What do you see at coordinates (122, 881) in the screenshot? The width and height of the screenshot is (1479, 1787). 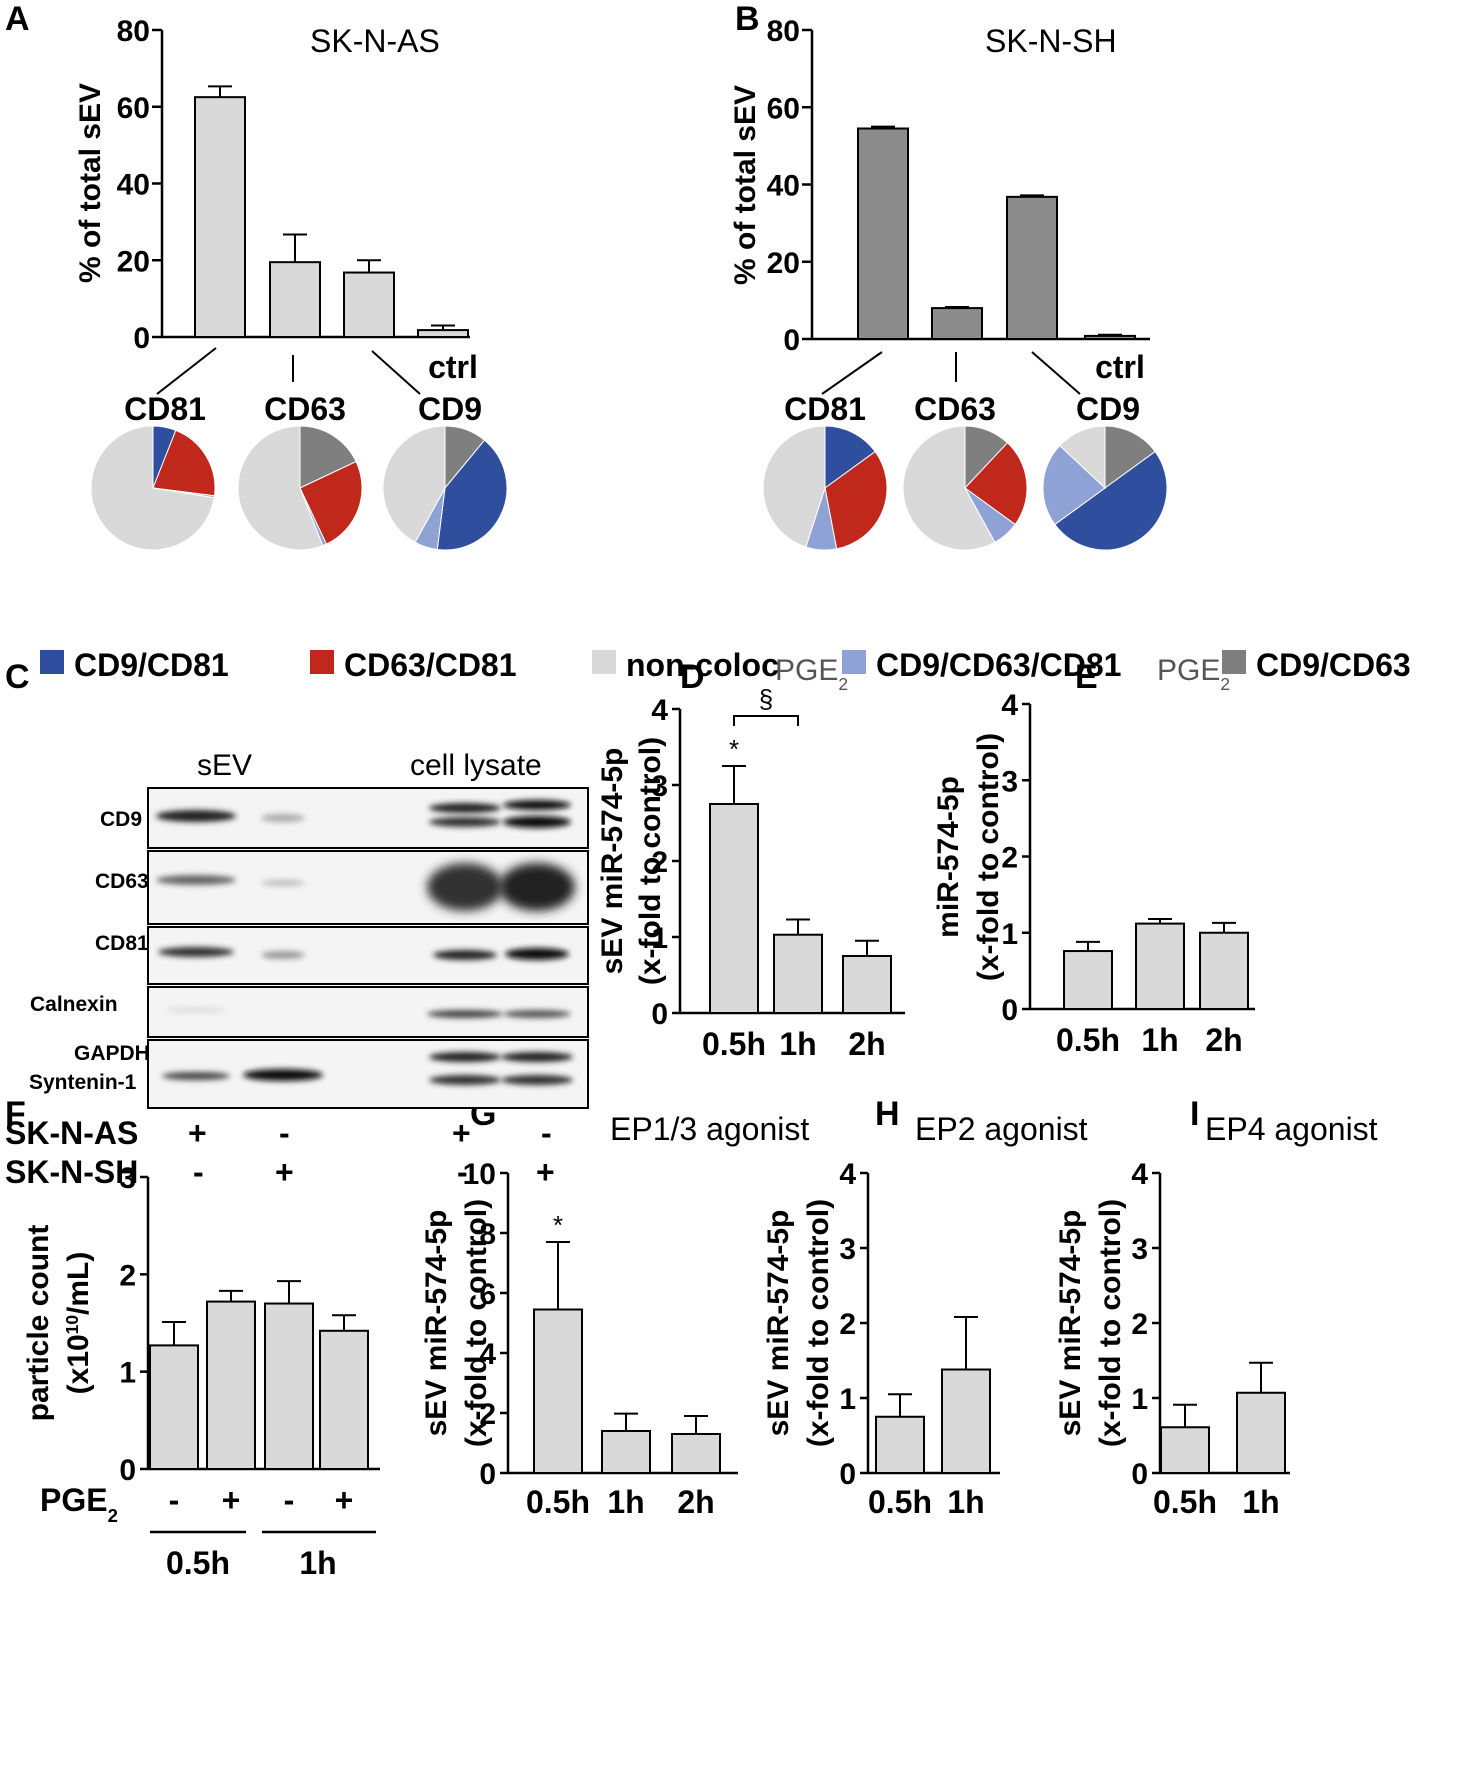 I see `wb-band-label-cd63: CD63` at bounding box center [122, 881].